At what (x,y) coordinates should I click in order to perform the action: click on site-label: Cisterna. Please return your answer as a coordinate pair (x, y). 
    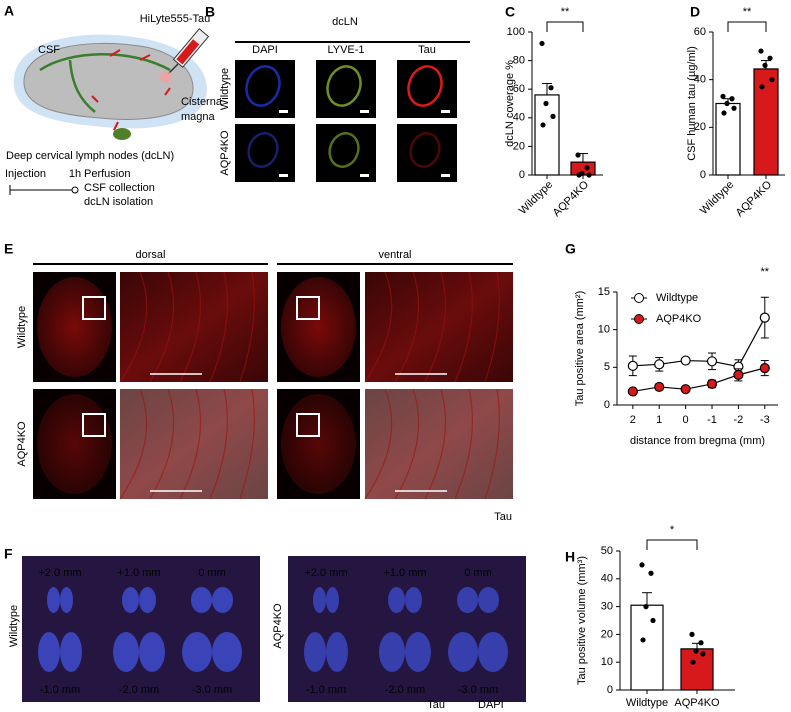
    Looking at the image, I should click on (202, 102).